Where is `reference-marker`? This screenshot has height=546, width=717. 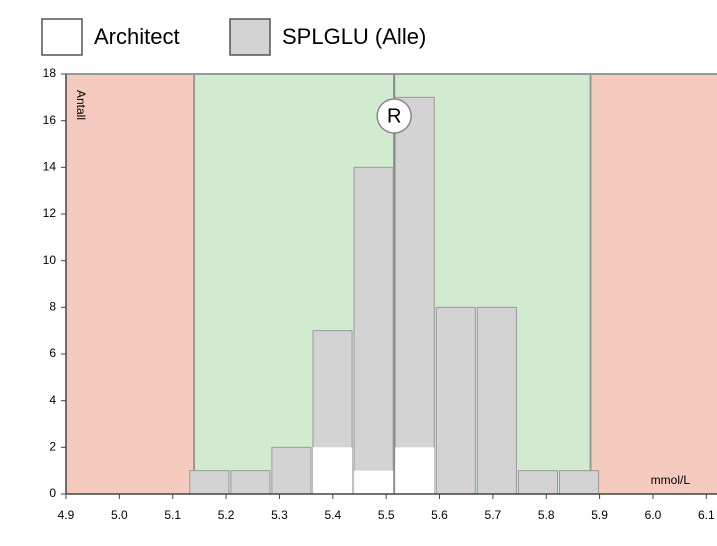
reference-marker is located at coordinates (394, 116).